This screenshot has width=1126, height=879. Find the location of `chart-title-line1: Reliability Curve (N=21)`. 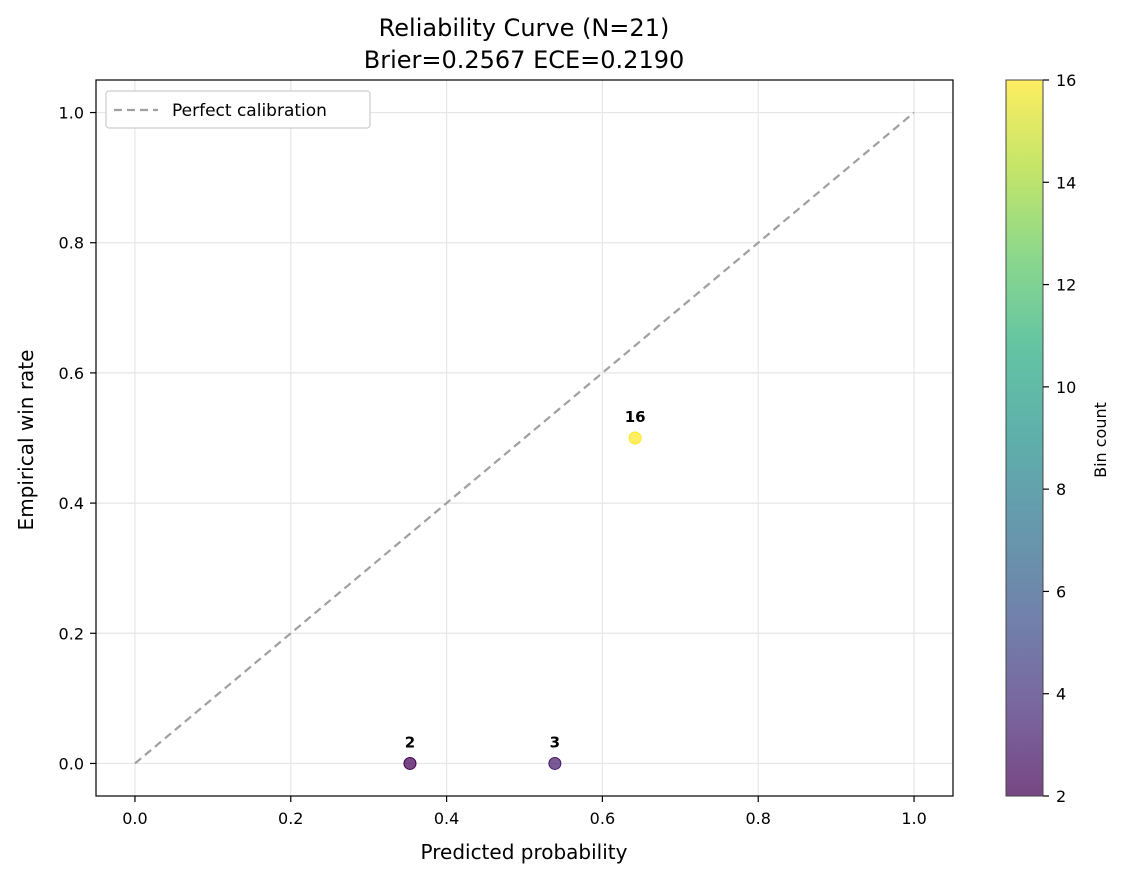

chart-title-line1: Reliability Curve (N=21) is located at coordinates (524, 28).